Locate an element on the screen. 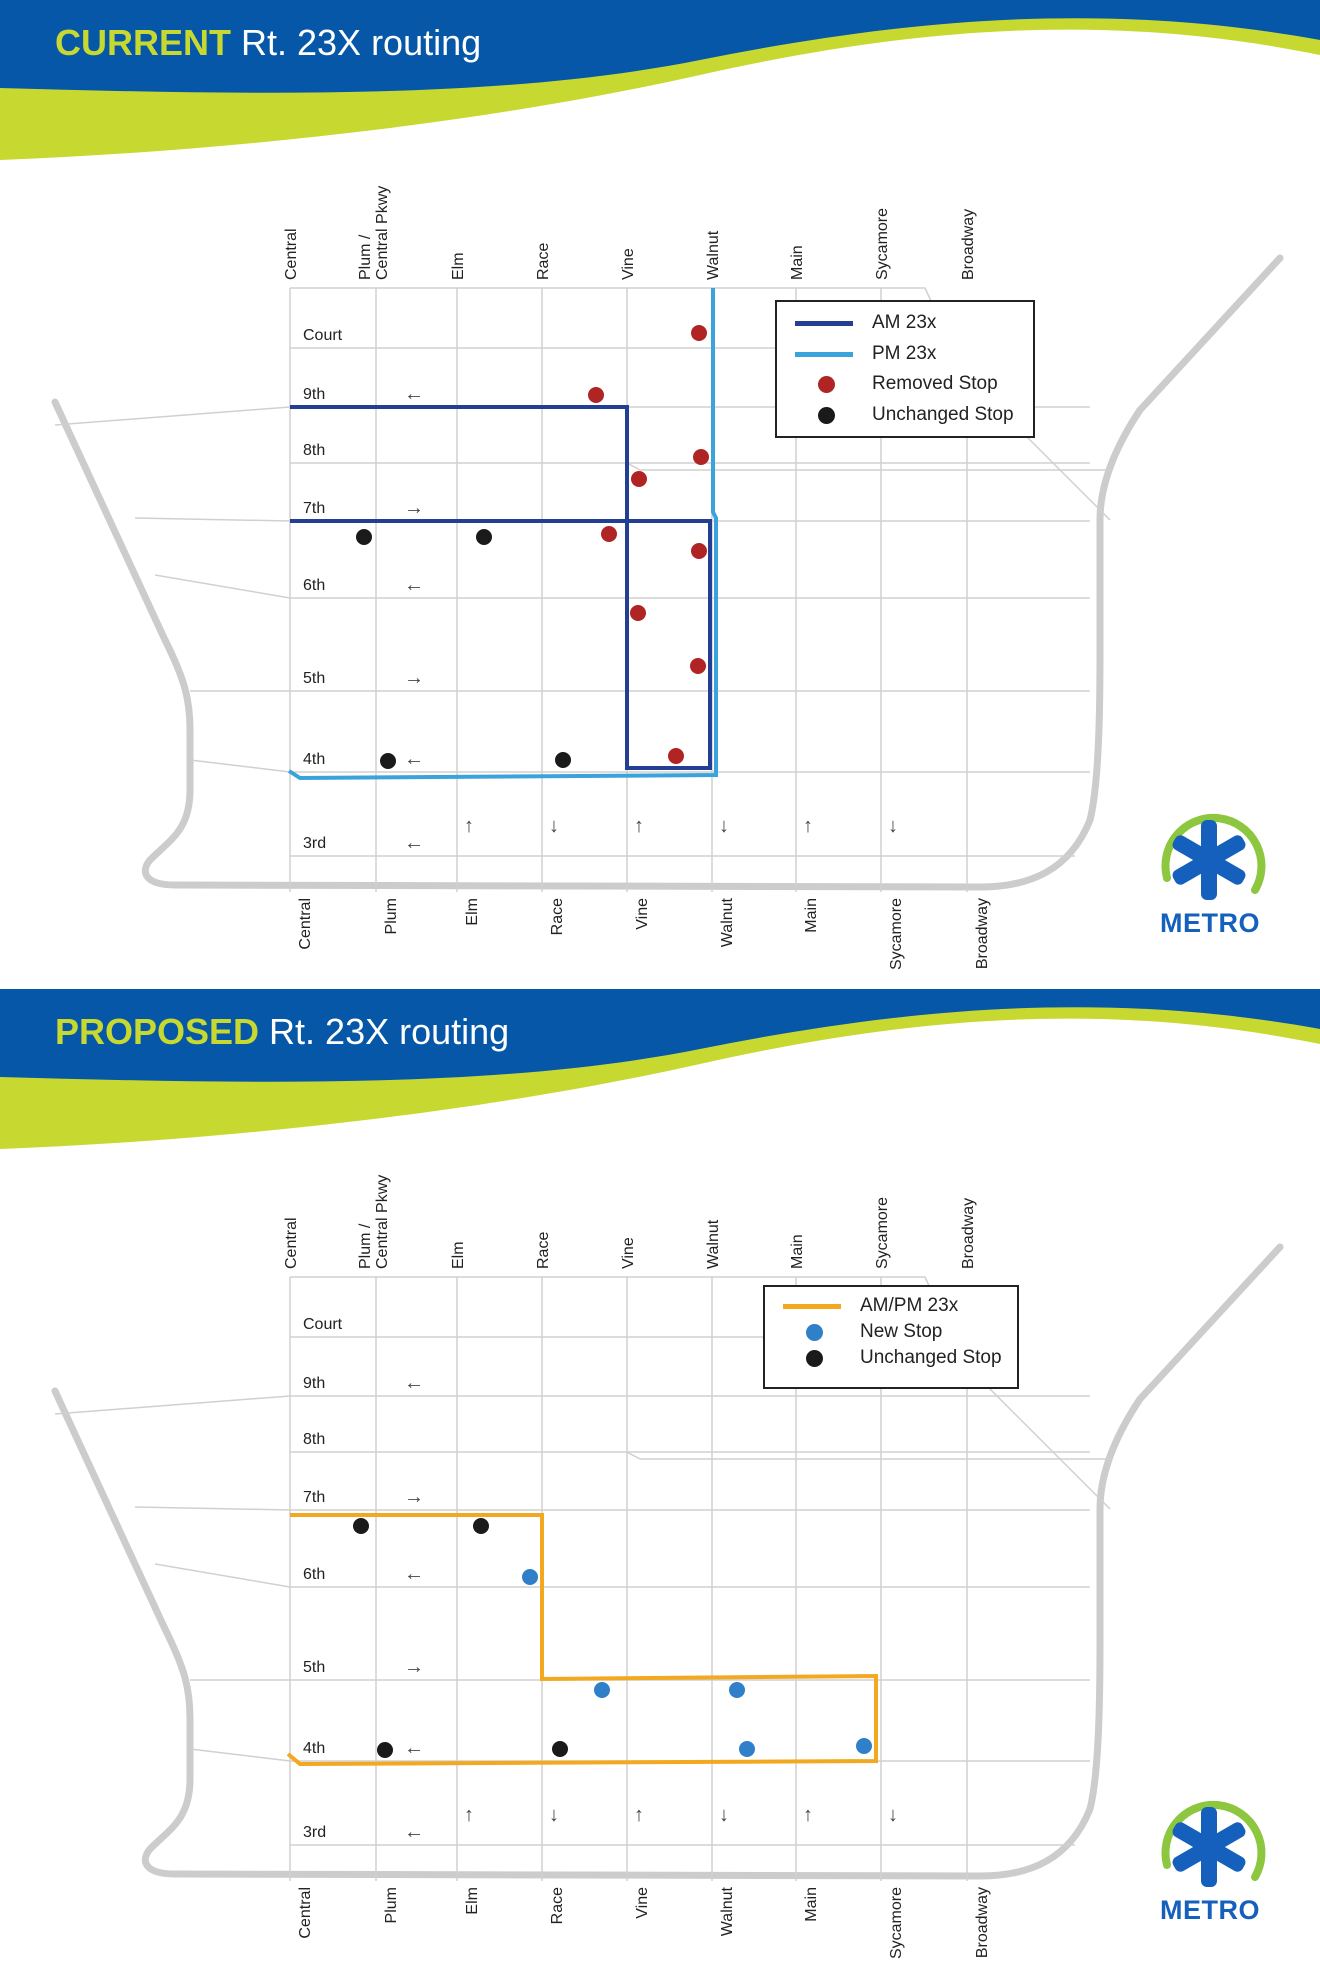  legend-label: New Stop is located at coordinates (901, 1331).